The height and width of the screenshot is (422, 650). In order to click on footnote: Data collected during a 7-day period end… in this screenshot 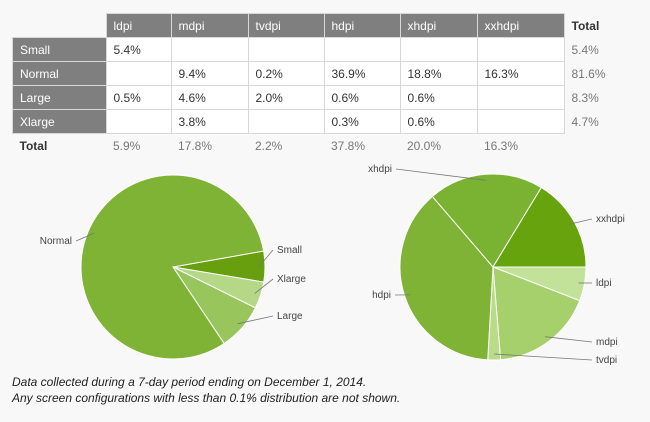, I will do `click(206, 390)`.